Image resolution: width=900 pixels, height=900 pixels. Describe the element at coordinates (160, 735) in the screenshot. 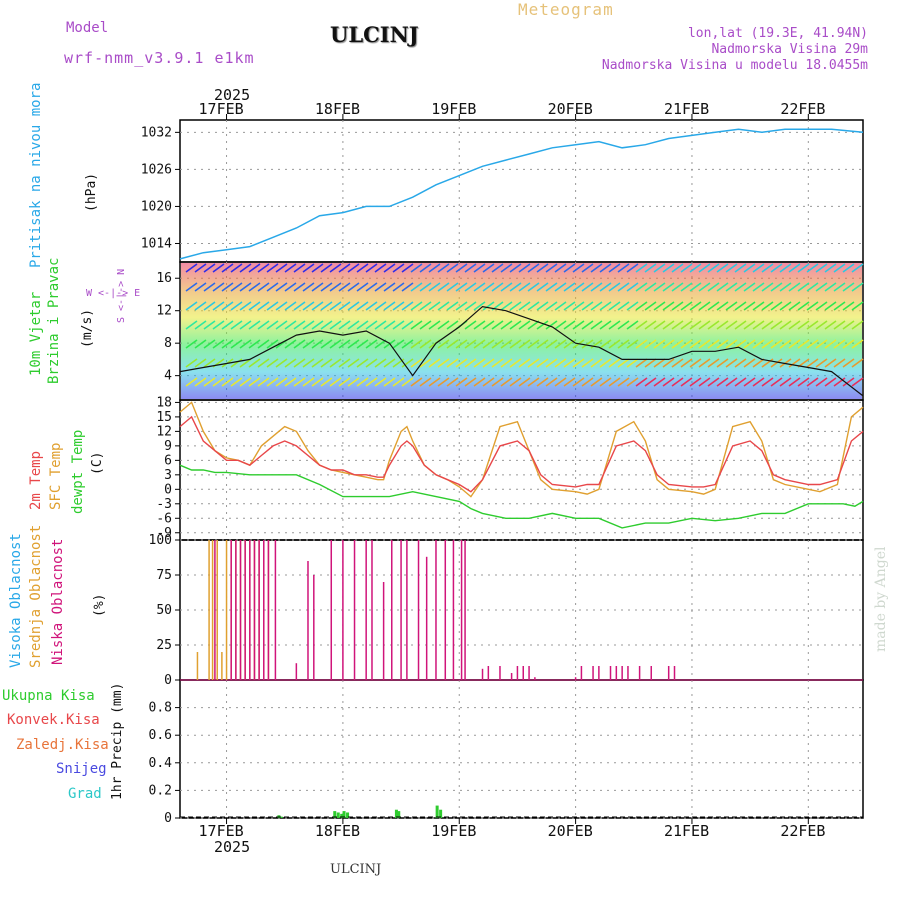

I see `y-tick-label: 0.6` at that location.